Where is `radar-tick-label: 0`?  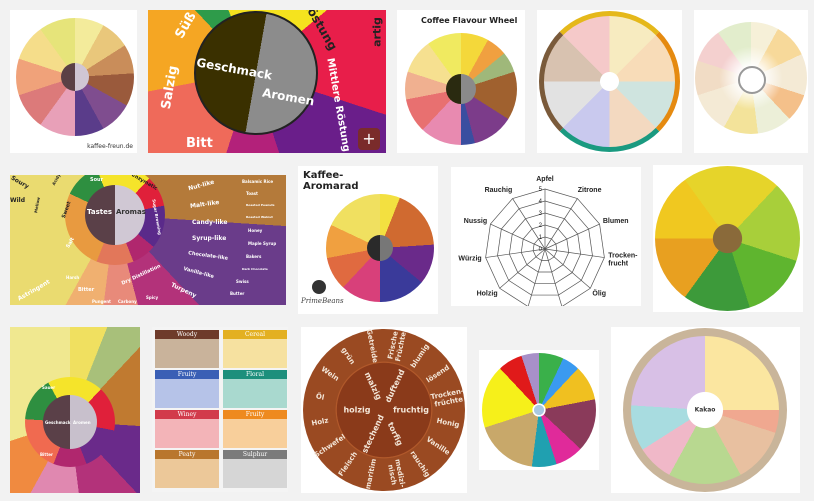
radar-tick-label: 0 is located at coordinates (541, 250).